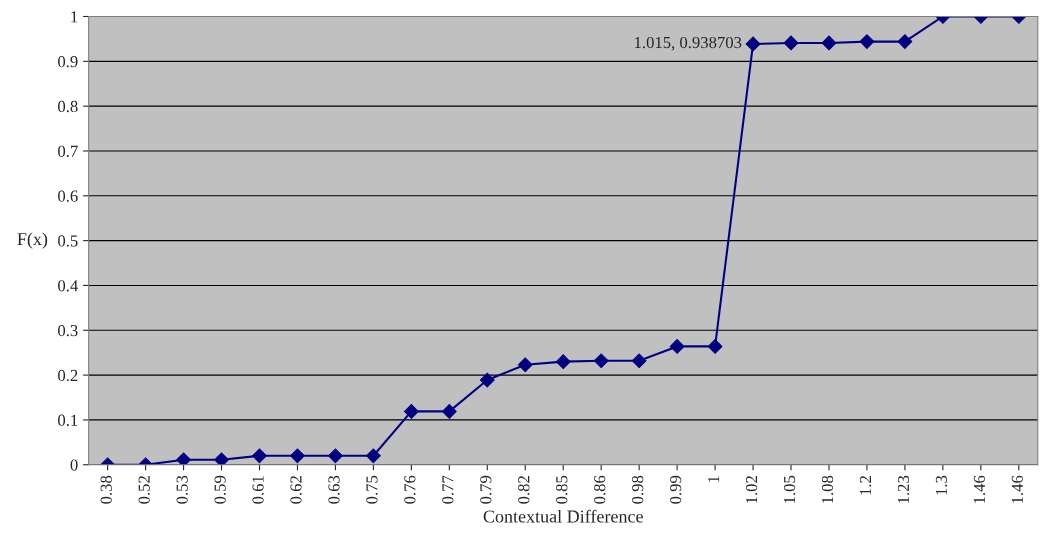 Image resolution: width=1043 pixels, height=550 pixels. Describe the element at coordinates (865, 485) in the screenshot. I see `x-tick-label: 1.2` at that location.